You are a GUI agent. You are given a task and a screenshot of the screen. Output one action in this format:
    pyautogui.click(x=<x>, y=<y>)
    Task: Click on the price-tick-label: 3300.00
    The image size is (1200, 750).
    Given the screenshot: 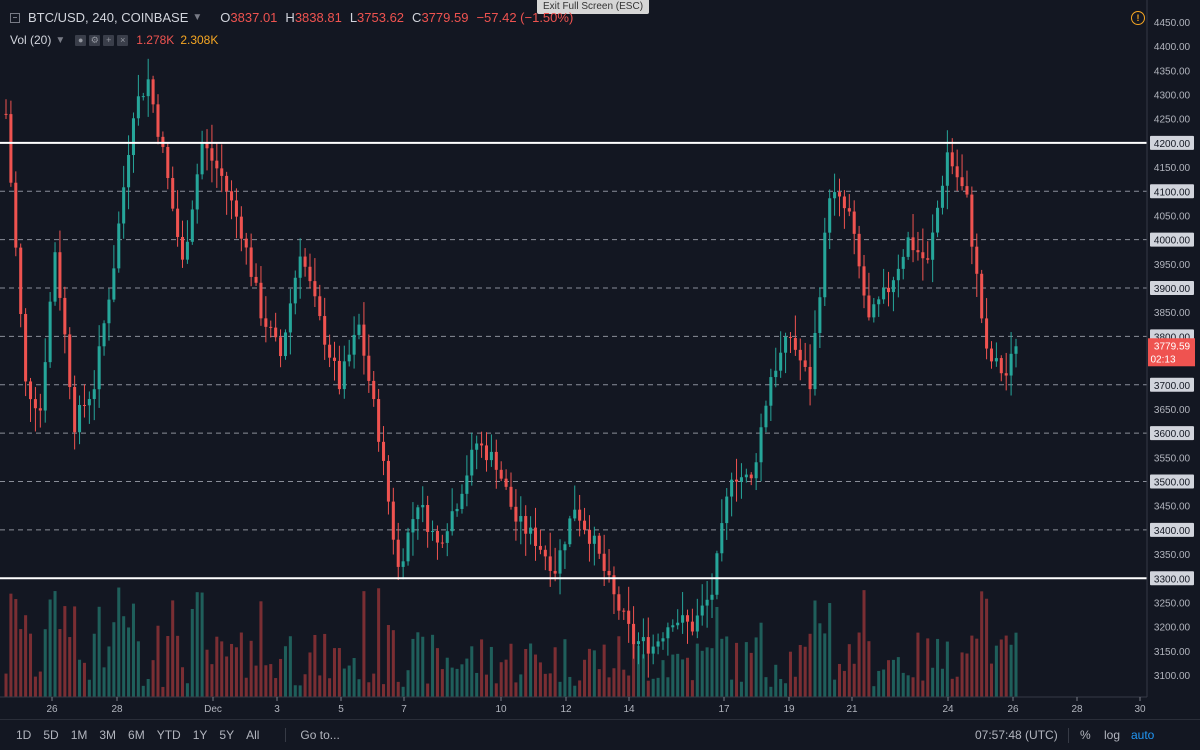 What is the action you would take?
    pyautogui.click(x=1172, y=579)
    